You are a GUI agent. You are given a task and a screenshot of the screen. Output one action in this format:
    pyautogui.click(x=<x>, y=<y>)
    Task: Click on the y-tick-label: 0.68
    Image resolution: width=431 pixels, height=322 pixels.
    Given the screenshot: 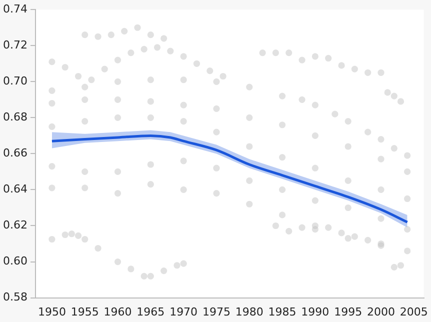 What is the action you would take?
    pyautogui.click(x=15, y=117)
    